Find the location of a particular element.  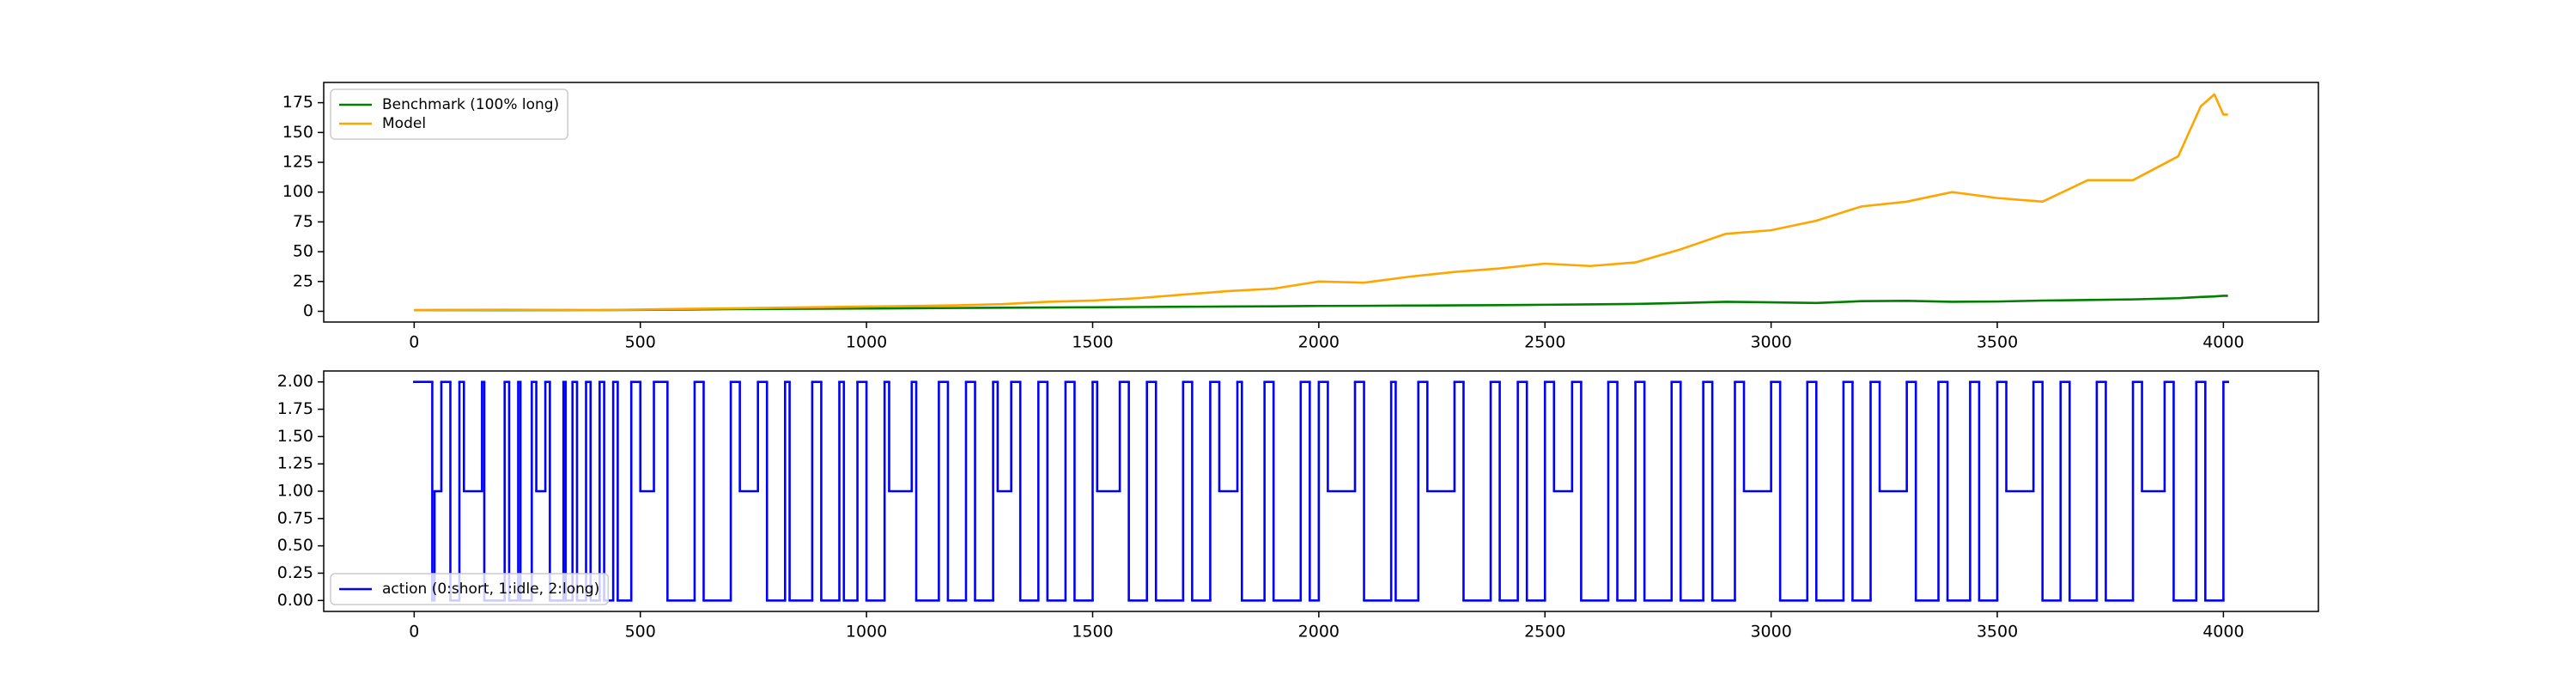

legend-label: Model is located at coordinates (404, 123).